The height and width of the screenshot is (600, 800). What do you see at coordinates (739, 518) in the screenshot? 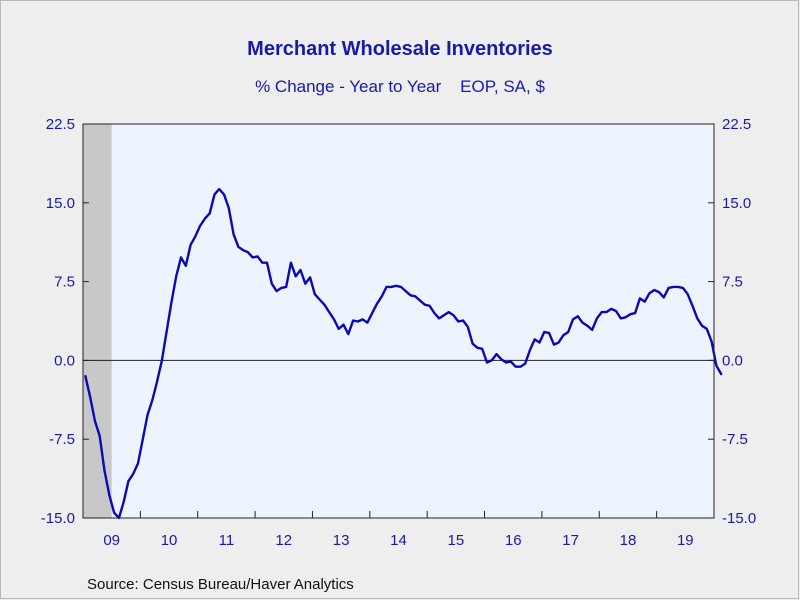
I see `y-tick-label-right: -15.0` at bounding box center [739, 518].